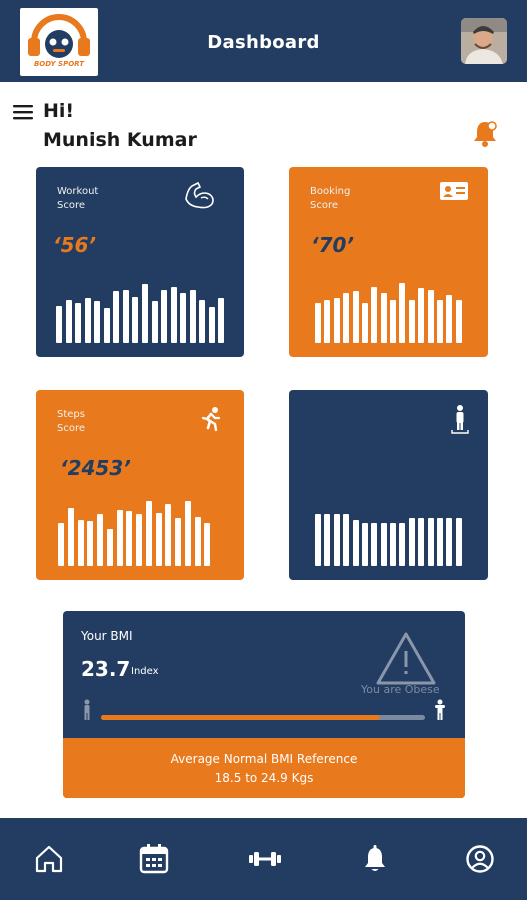  What do you see at coordinates (106, 669) in the screenshot?
I see `bmi-value: 23.7` at bounding box center [106, 669].